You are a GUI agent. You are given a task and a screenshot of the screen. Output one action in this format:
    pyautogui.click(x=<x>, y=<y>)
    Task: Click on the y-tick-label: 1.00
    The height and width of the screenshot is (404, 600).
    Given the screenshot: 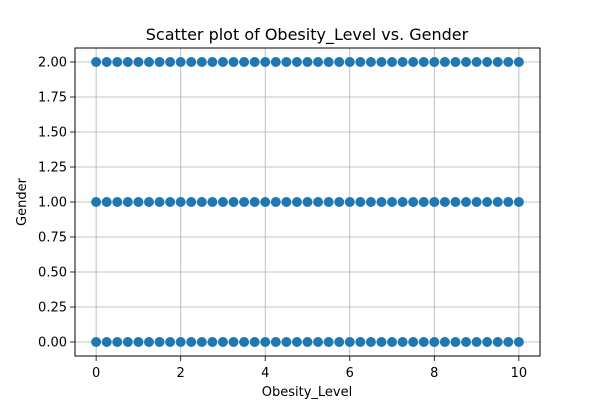 What is the action you would take?
    pyautogui.click(x=52, y=203)
    